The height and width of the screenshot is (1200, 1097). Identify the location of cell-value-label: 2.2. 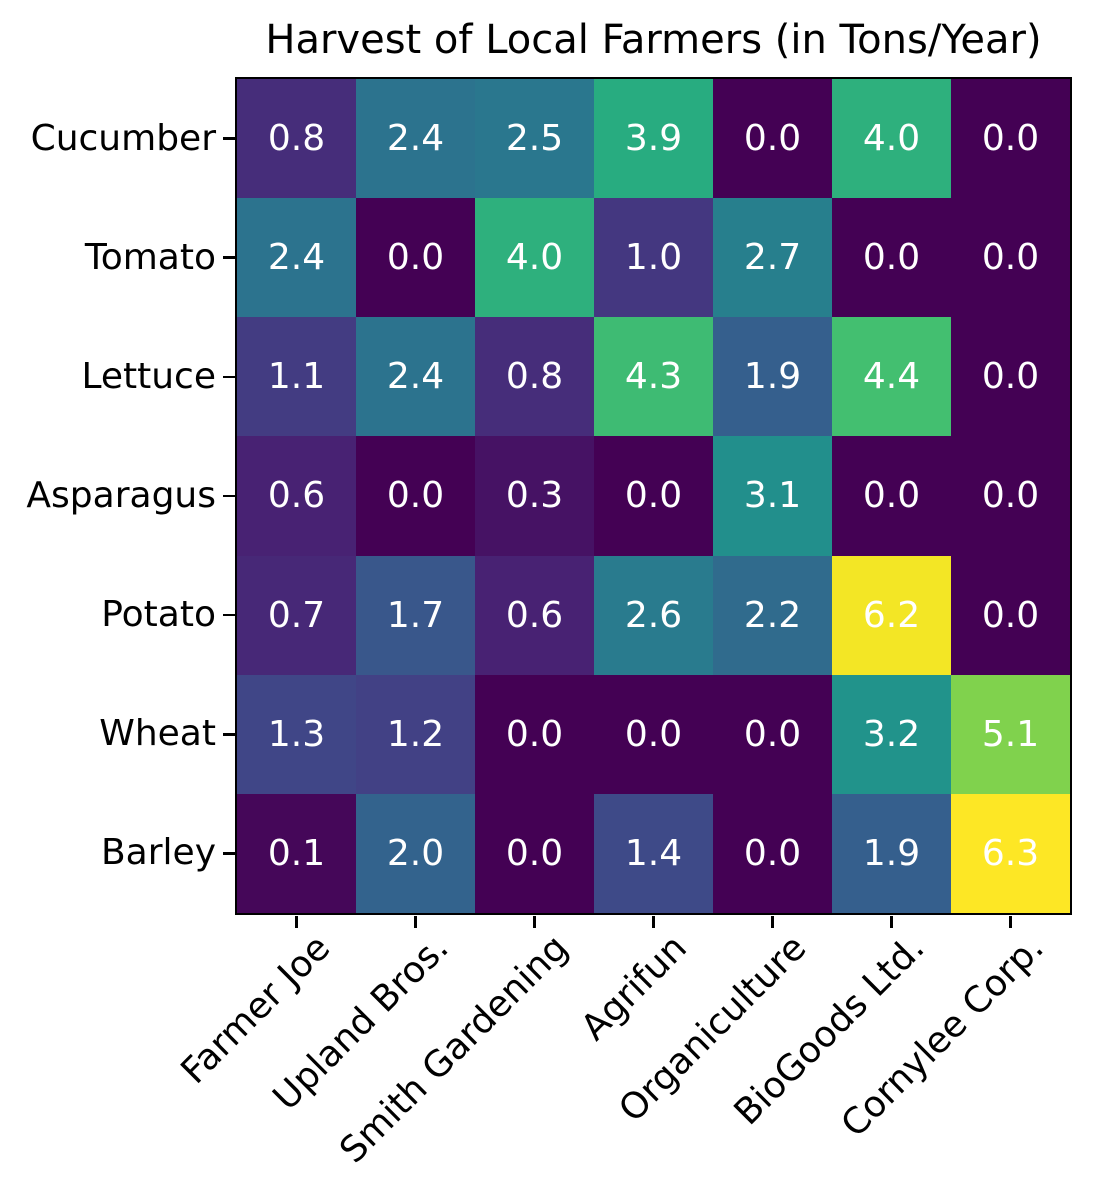
(772, 615).